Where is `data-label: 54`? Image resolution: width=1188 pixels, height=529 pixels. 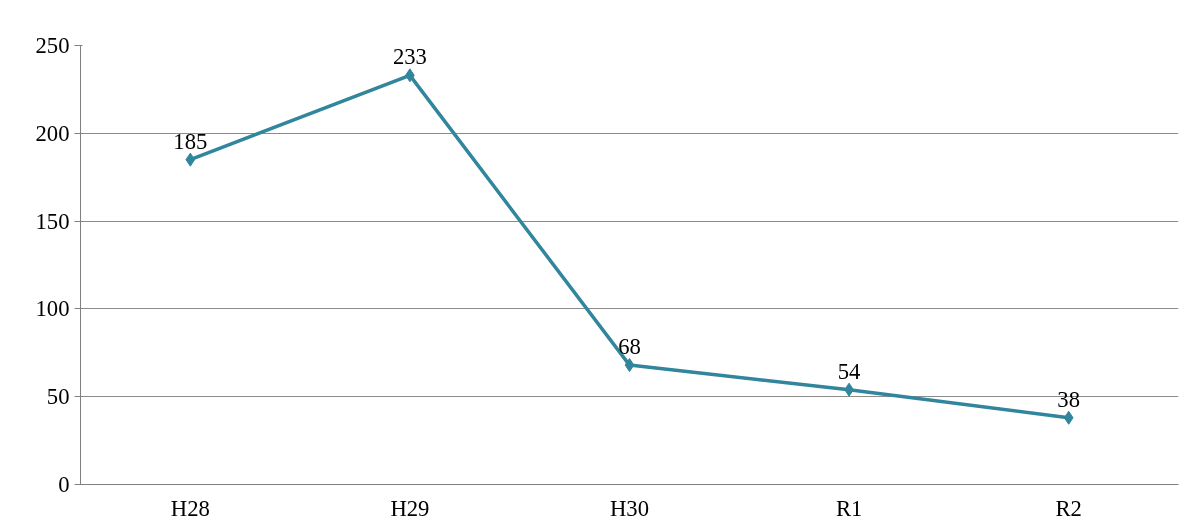 data-label: 54 is located at coordinates (849, 371).